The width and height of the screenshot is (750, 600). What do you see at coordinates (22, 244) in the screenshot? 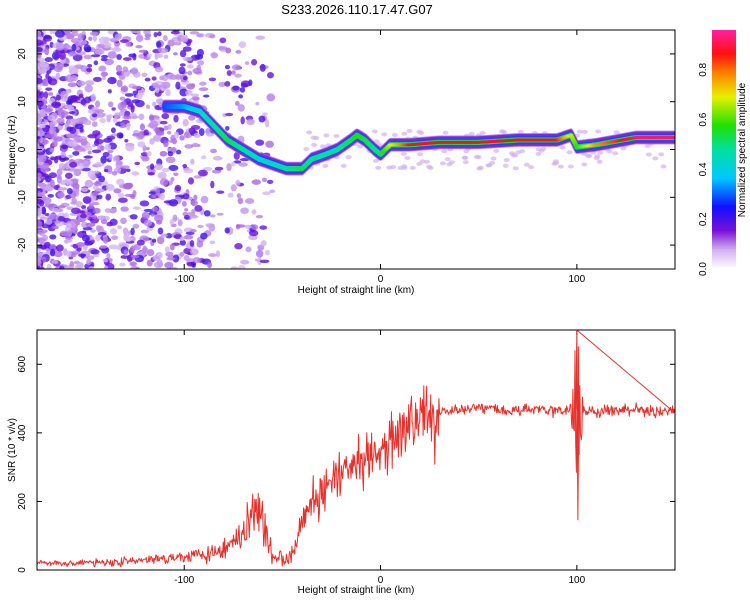
I see `y-tick-label: -20` at bounding box center [22, 244].